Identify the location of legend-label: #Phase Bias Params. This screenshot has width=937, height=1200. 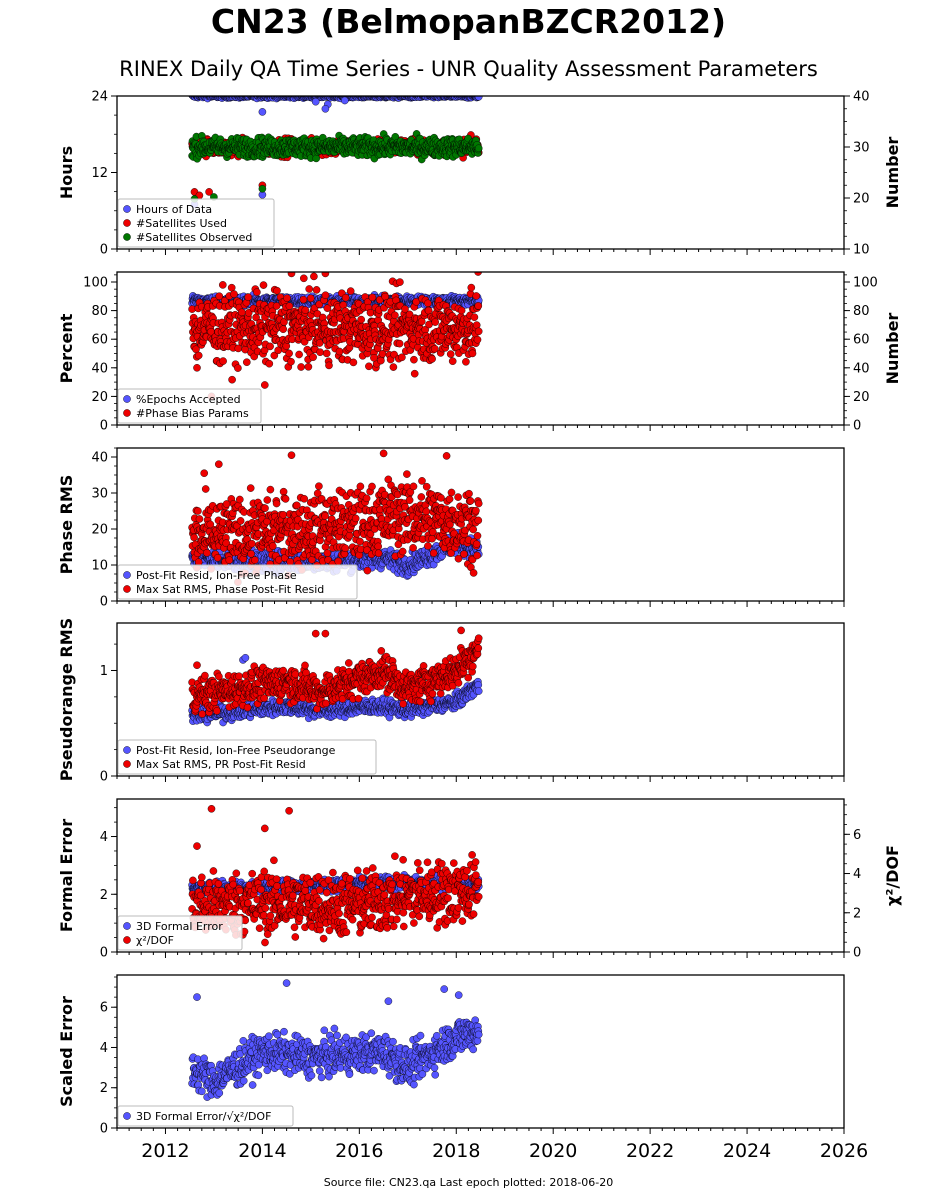
(192, 413).